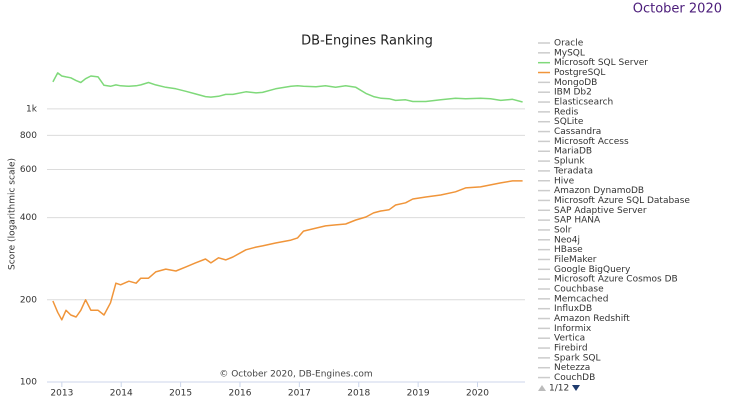 The height and width of the screenshot is (406, 732). What do you see at coordinates (367, 41) in the screenshot?
I see `chart-title: DB-Engines Ranking` at bounding box center [367, 41].